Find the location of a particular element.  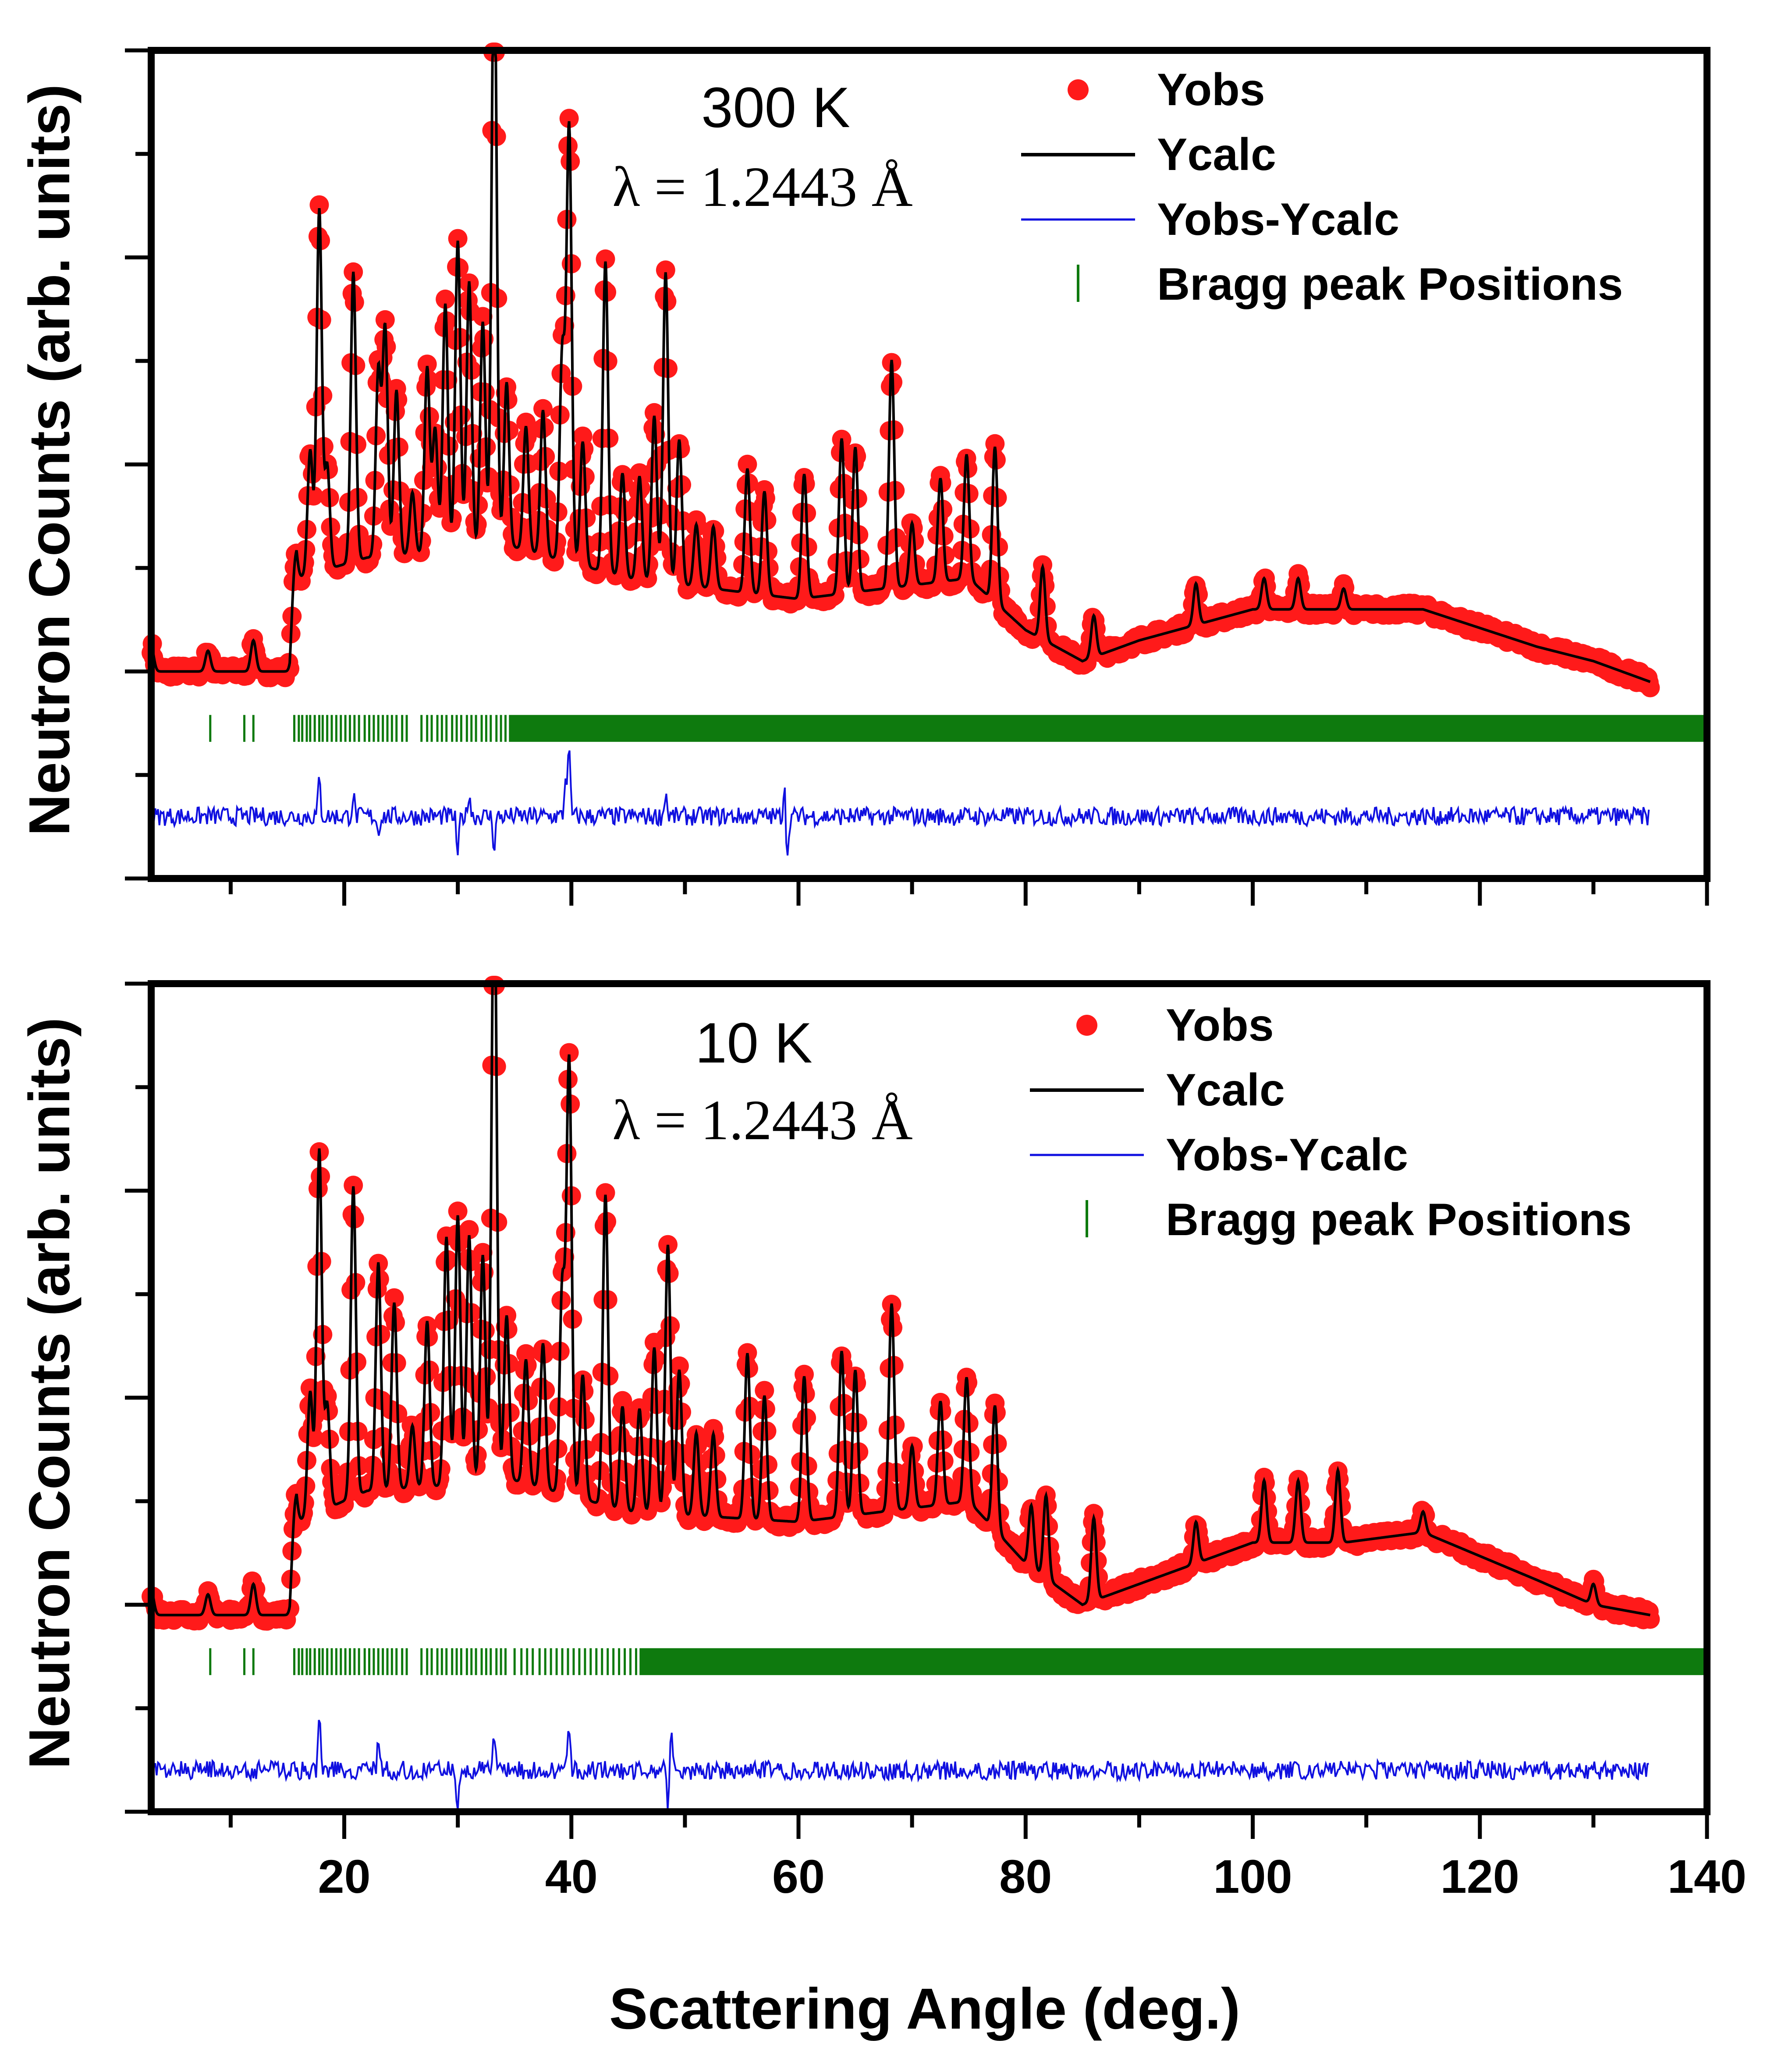

x-tick-label: 80 is located at coordinates (1025, 1876).